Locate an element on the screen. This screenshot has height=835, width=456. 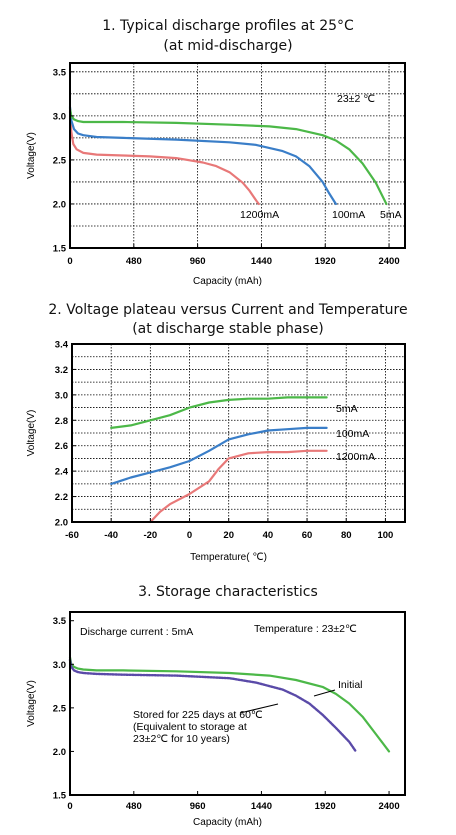
series-label: (Equivalent to storage at is located at coordinates (190, 727).